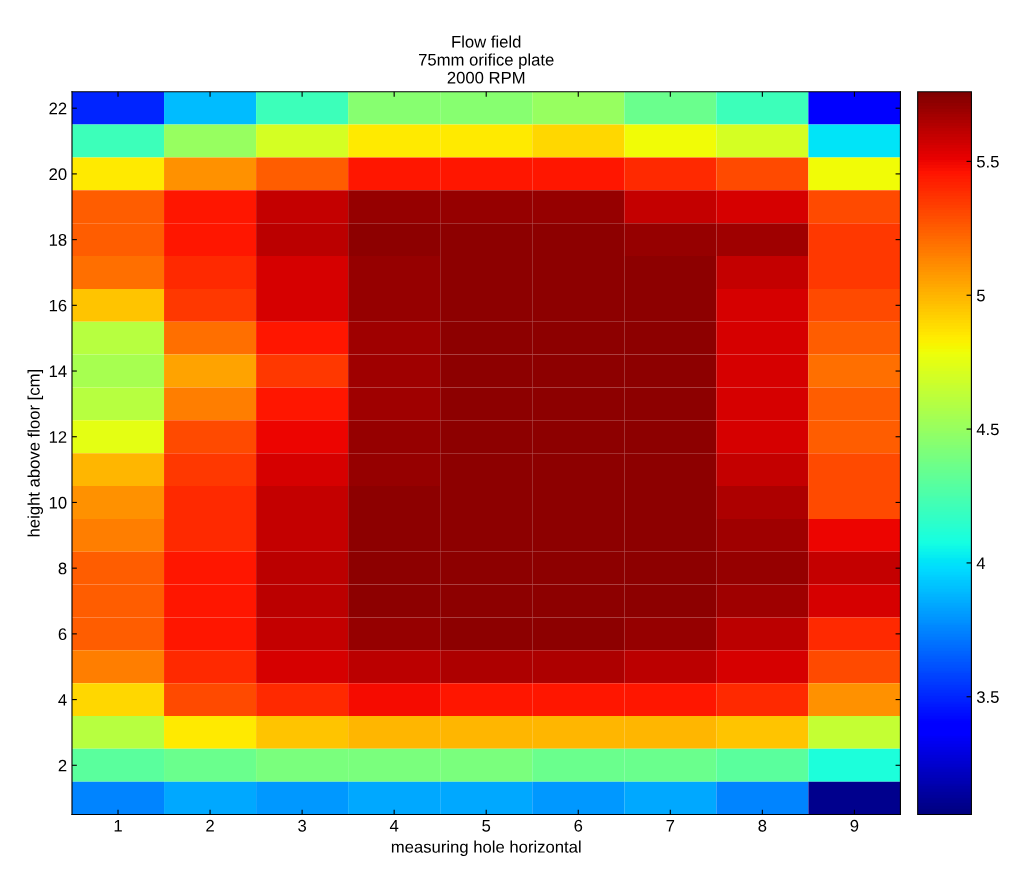 The width and height of the screenshot is (1014, 874). I want to click on x-axis-title: measuring hole horizontal, so click(486, 848).